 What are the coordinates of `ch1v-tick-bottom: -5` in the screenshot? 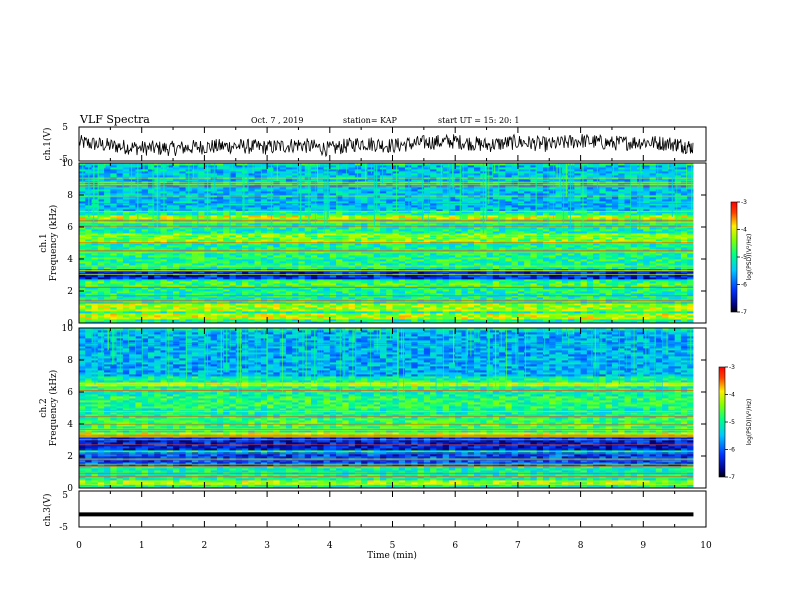 It's located at (63, 160).